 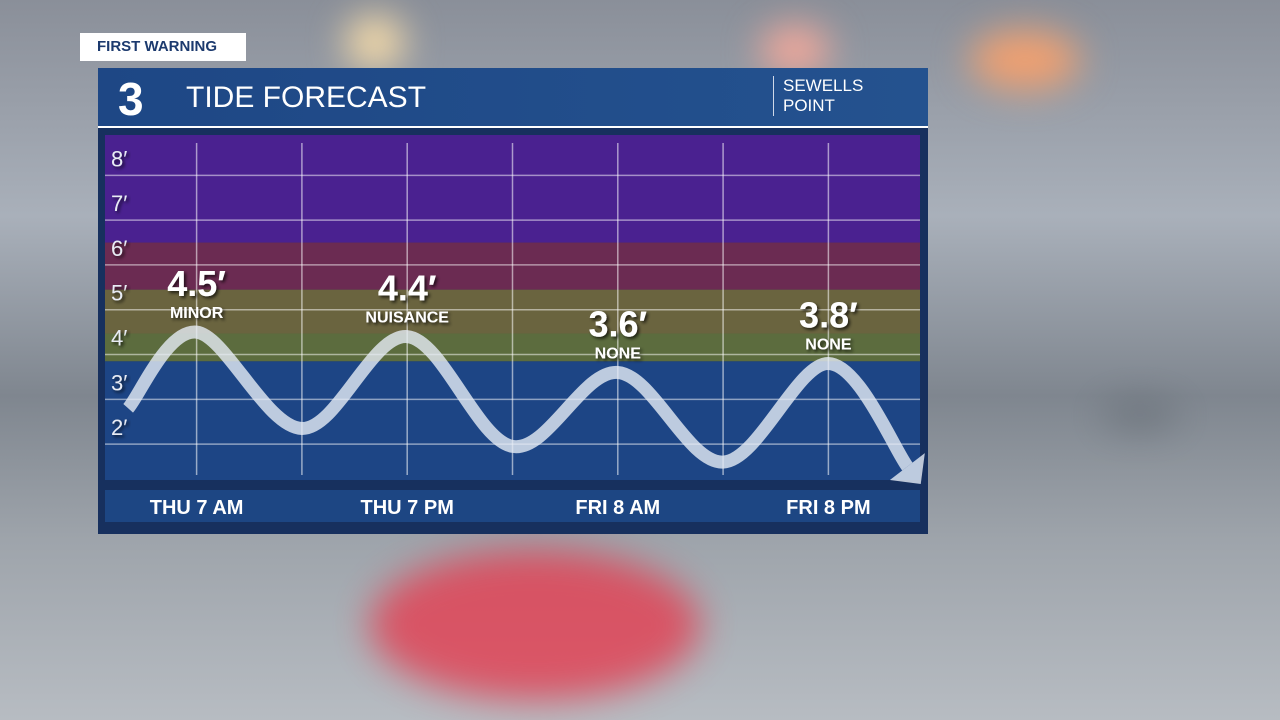 What do you see at coordinates (407, 288) in the screenshot?
I see `value-label: 4.4′` at bounding box center [407, 288].